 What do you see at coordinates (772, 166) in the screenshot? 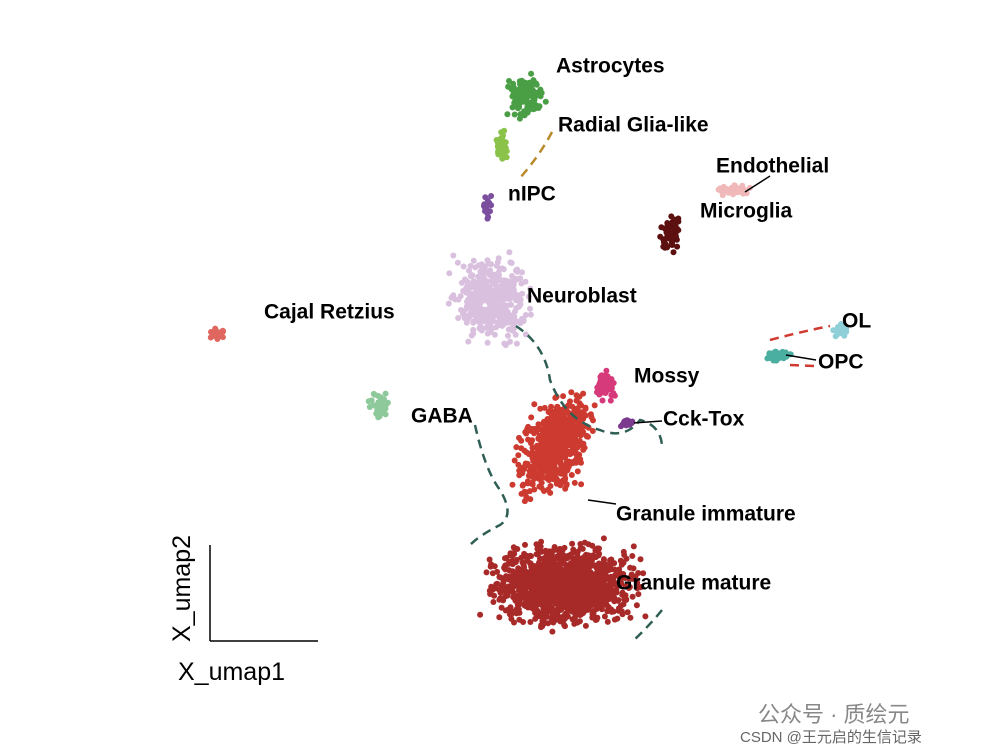
I see `cluster-label: Endothelial` at bounding box center [772, 166].